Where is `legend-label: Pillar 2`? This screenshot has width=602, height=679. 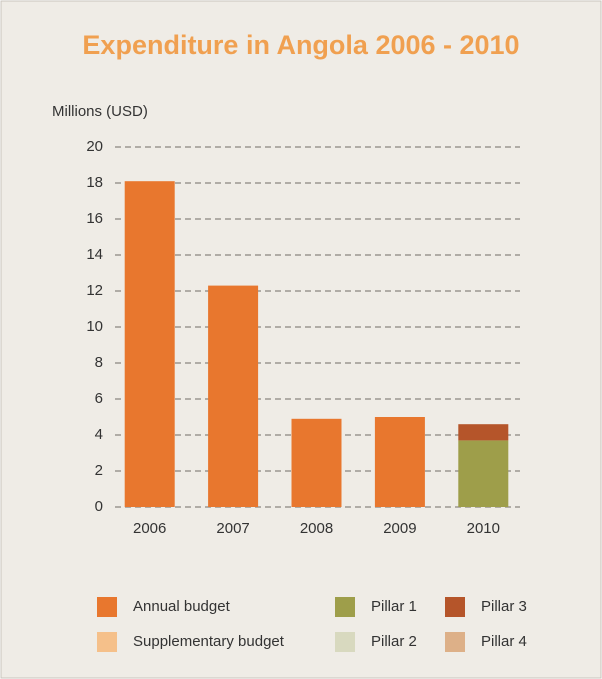 legend-label: Pillar 2 is located at coordinates (394, 641).